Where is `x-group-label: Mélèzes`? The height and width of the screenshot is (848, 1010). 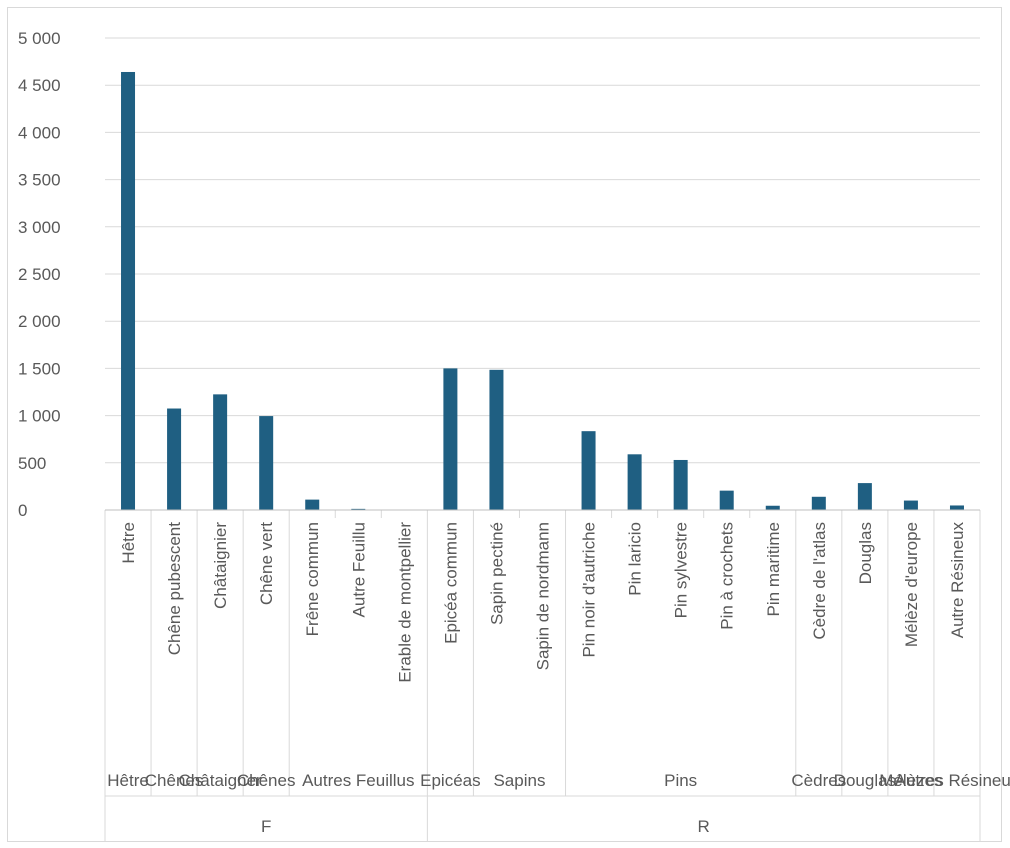
x-group-label: Mélèzes is located at coordinates (910, 780).